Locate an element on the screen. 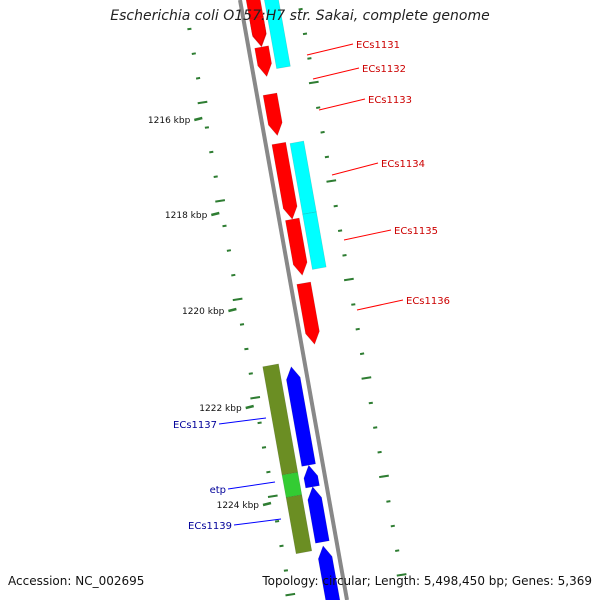  forward-gene-fragment is located at coordinates (258, 30).